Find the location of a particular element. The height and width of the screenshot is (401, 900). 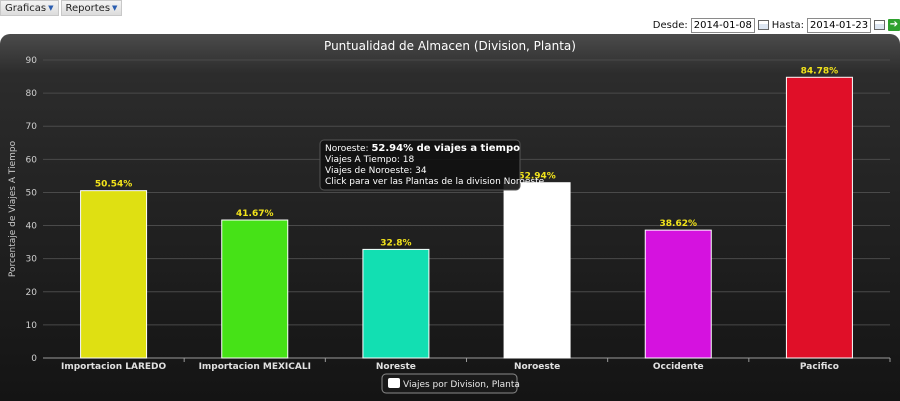

menu-bar: Graficas ▼ Reportes ▼ is located at coordinates (61, 8).